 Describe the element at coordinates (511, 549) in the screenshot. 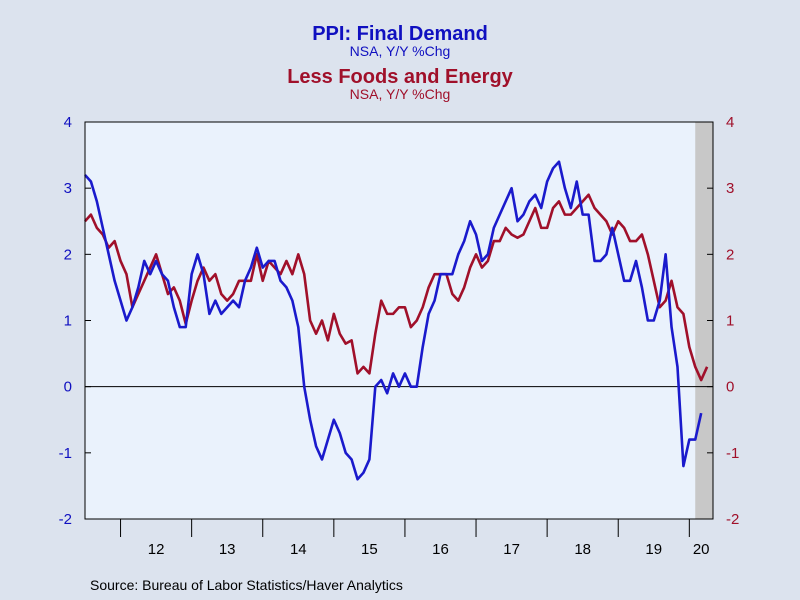

I see `x-tick-label: 17` at that location.